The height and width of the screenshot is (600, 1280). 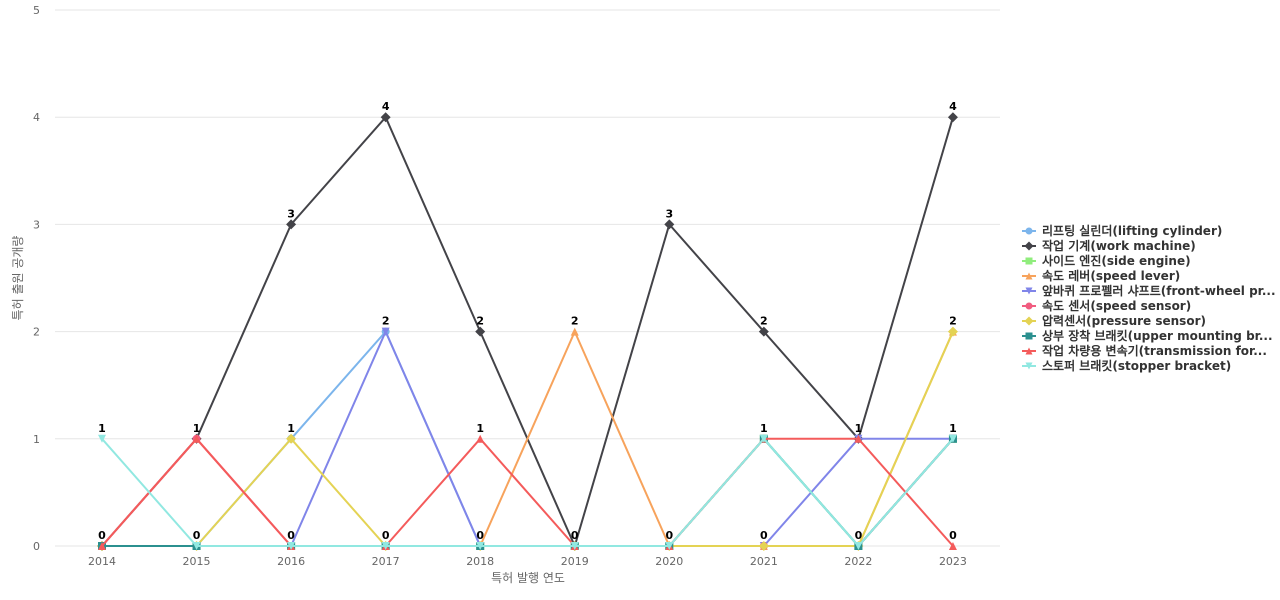 What do you see at coordinates (1119, 245) in the screenshot?
I see `legend-label: 작업 기계(work machine)` at bounding box center [1119, 245].